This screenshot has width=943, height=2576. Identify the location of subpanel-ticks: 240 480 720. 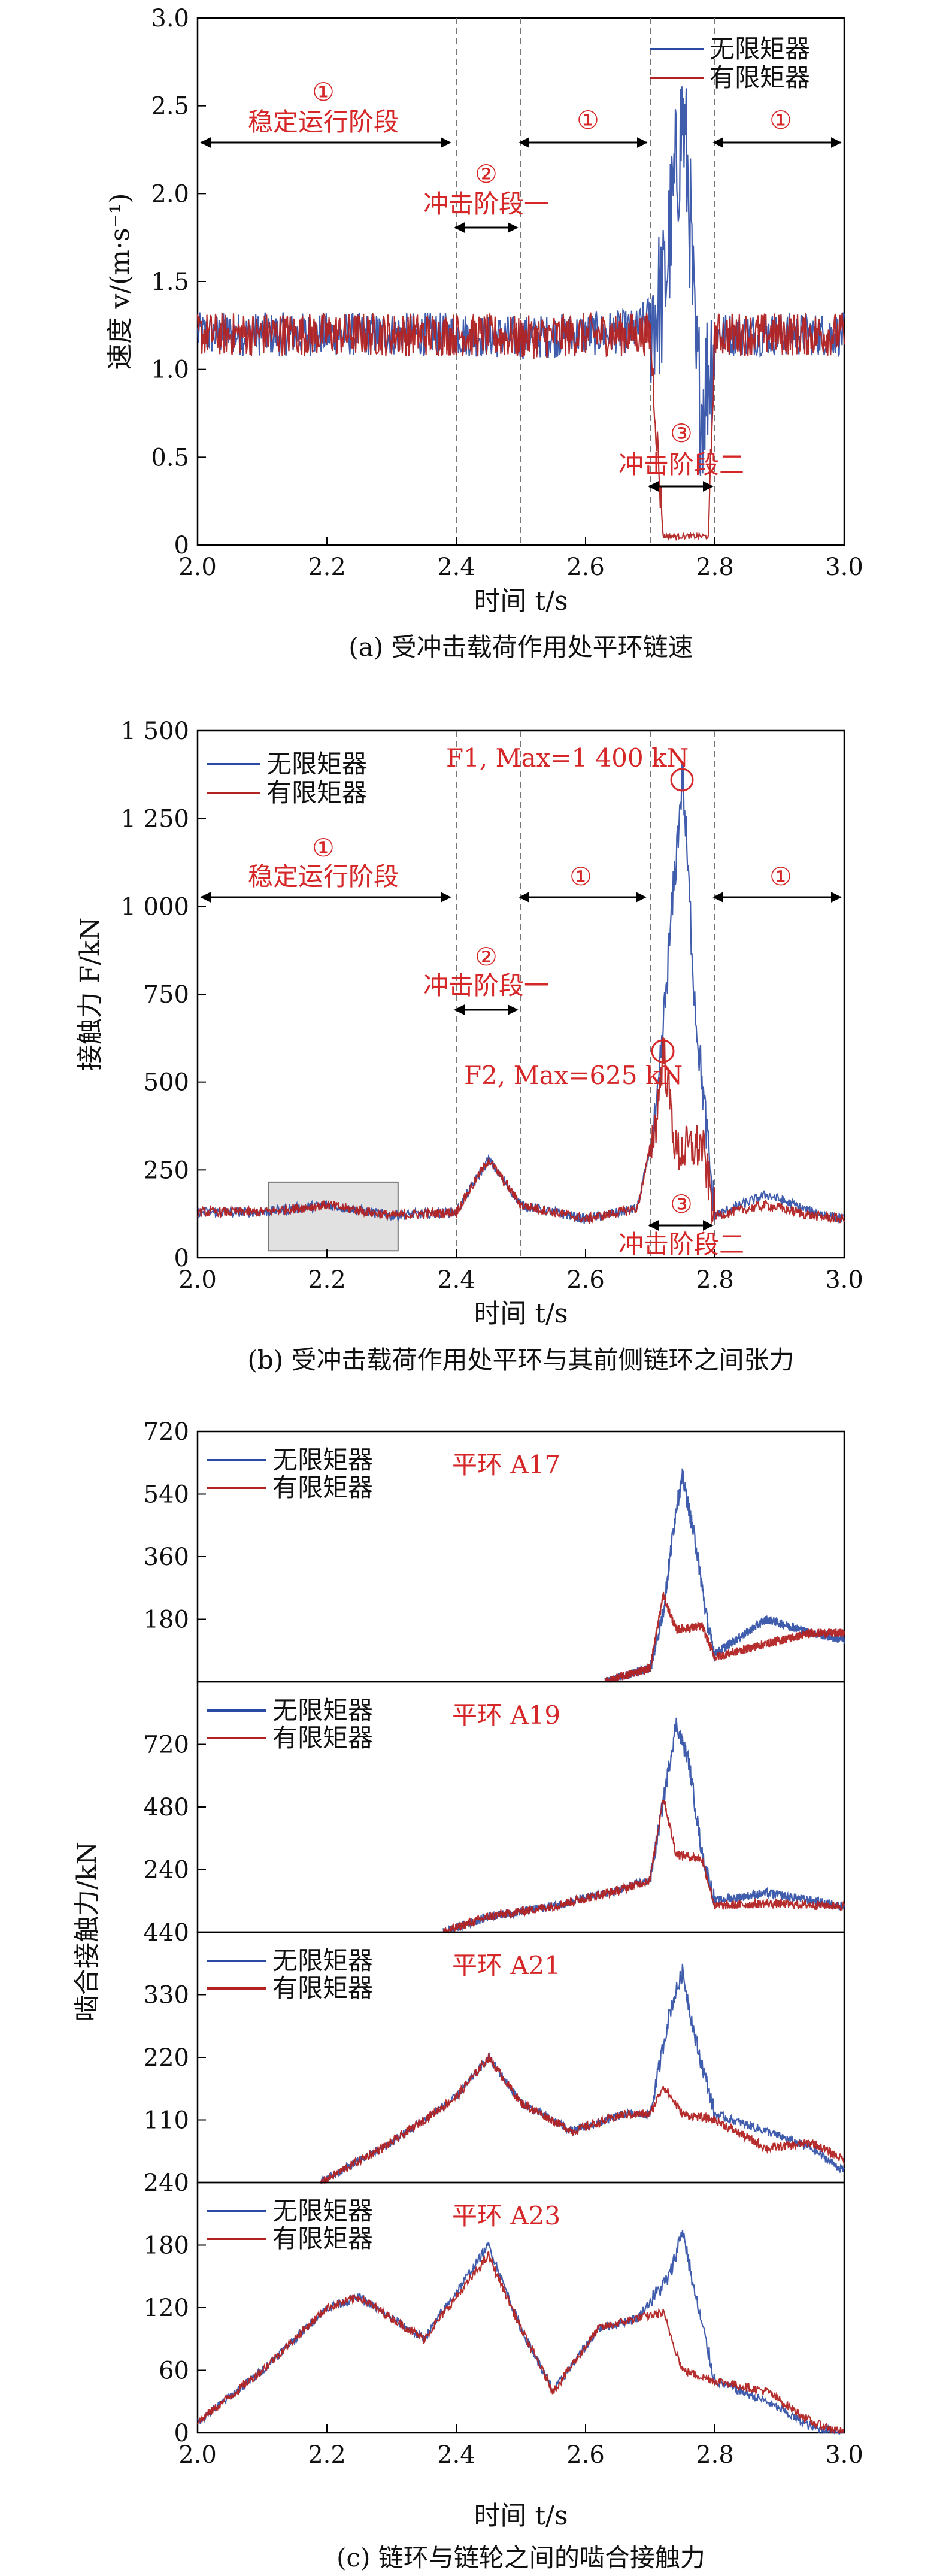
(175, 1808).